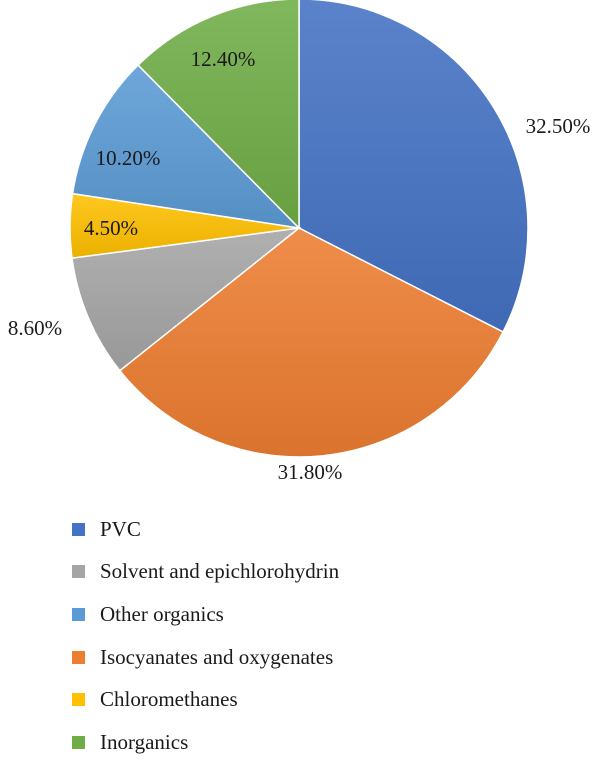 This screenshot has width=600, height=764. I want to click on pie-slice-other-organics, so click(186, 146).